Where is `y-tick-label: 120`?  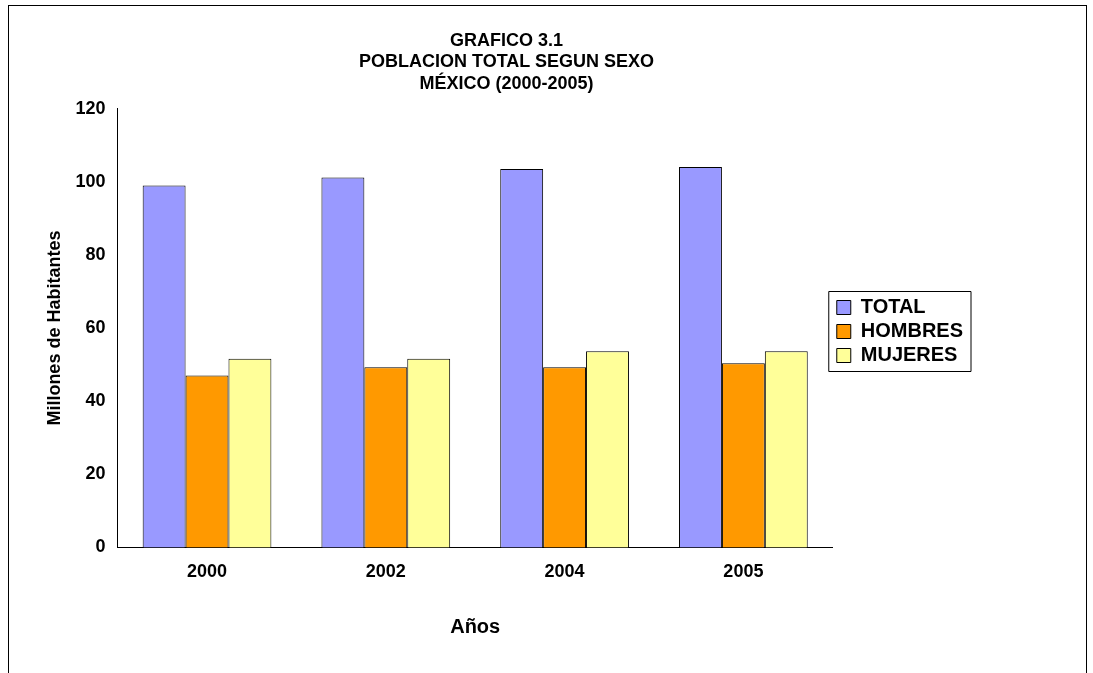 y-tick-label: 120 is located at coordinates (90, 107).